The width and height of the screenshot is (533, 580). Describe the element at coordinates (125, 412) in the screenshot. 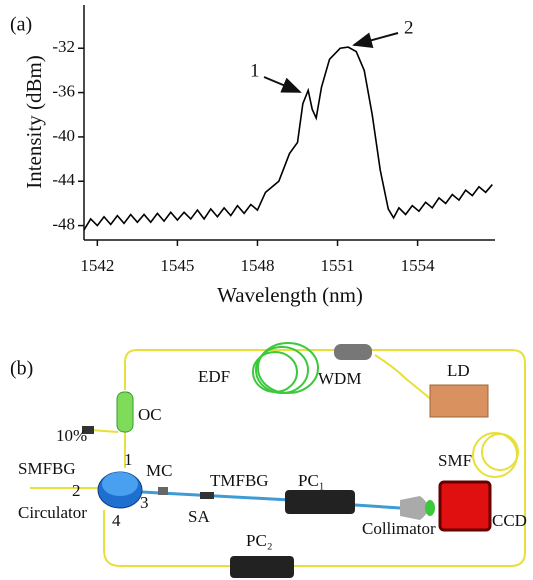

I see `oc` at that location.